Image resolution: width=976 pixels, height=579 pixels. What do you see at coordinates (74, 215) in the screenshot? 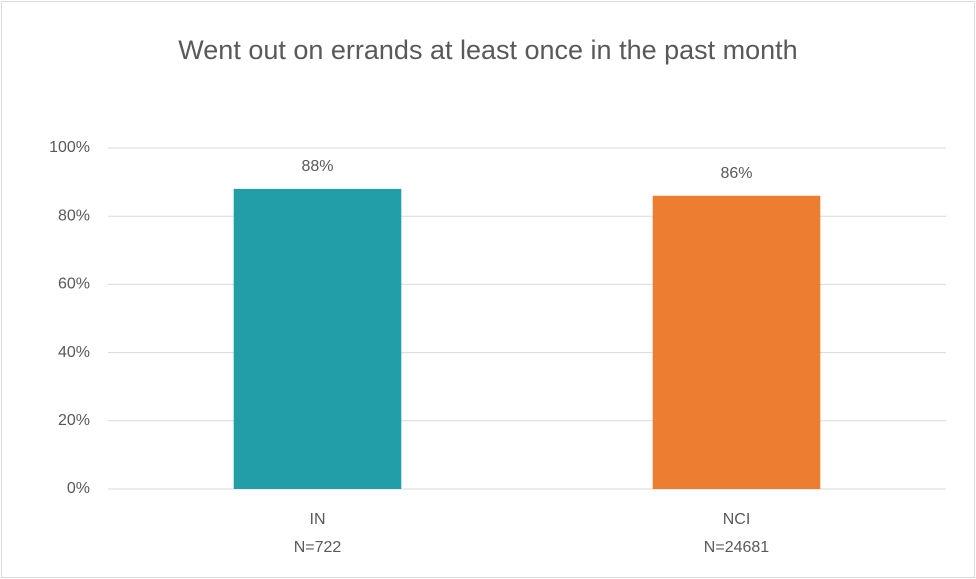
I see `y-tick-label: 80%` at bounding box center [74, 215].